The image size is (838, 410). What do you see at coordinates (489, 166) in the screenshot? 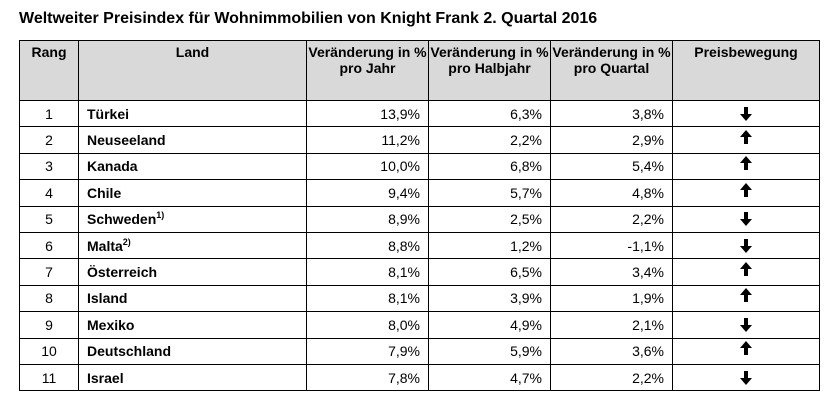
I see `halbjahr-cell: 6,8%` at bounding box center [489, 166].